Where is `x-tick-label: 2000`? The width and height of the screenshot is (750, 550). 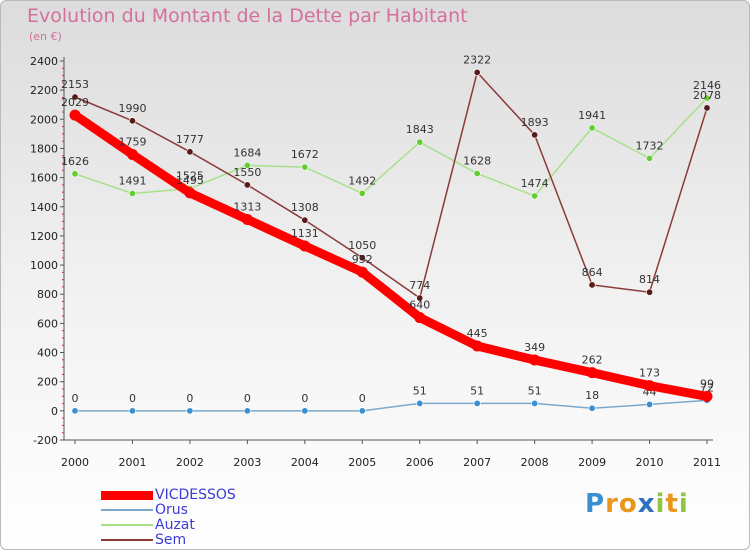
x-tick-label: 2000 is located at coordinates (75, 462).